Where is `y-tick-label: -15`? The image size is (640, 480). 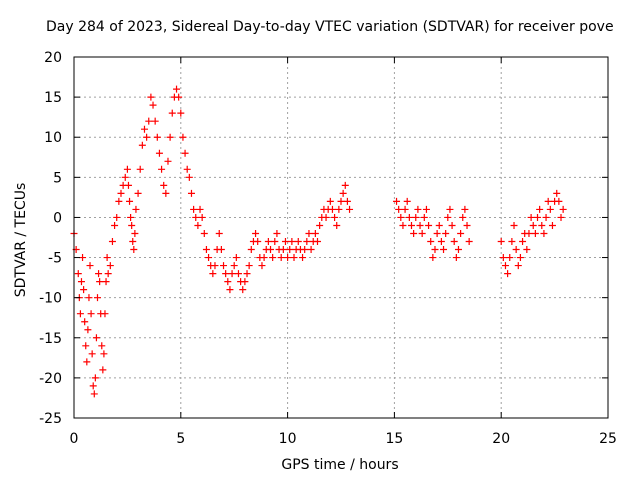
y-tick-label: -15 is located at coordinates (50, 339).